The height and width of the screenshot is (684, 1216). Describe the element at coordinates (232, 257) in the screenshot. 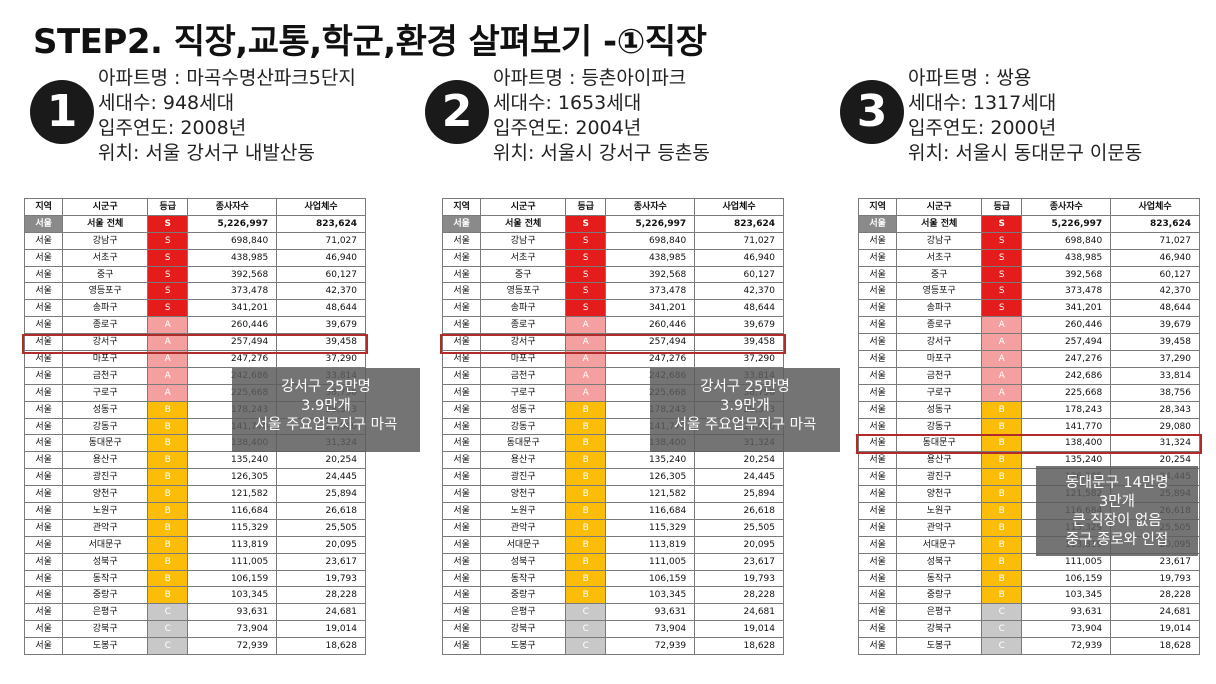

I see `employee-count-cell: 438,985` at that location.